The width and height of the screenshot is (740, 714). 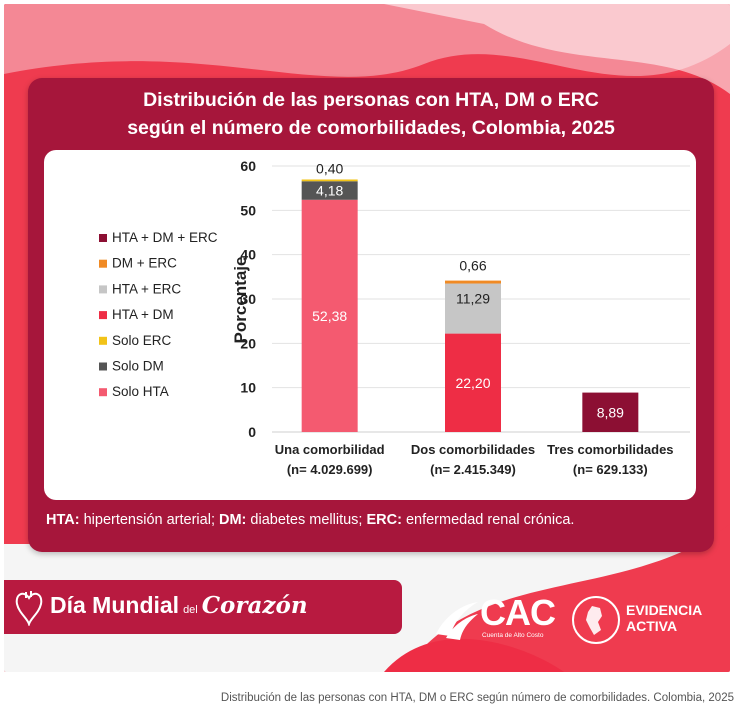 I want to click on data-label: 22,20, so click(x=472, y=383).